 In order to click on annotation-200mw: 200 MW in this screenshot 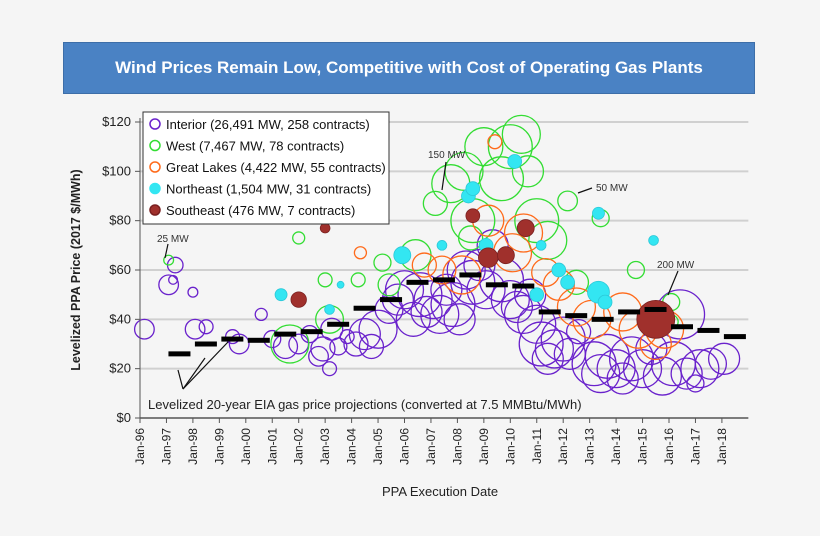, I will do `click(676, 265)`.